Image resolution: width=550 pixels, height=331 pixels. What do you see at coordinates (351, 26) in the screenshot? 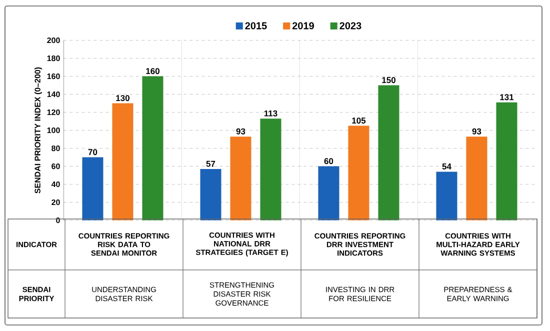
I see `legend-label: 2023` at bounding box center [351, 26].